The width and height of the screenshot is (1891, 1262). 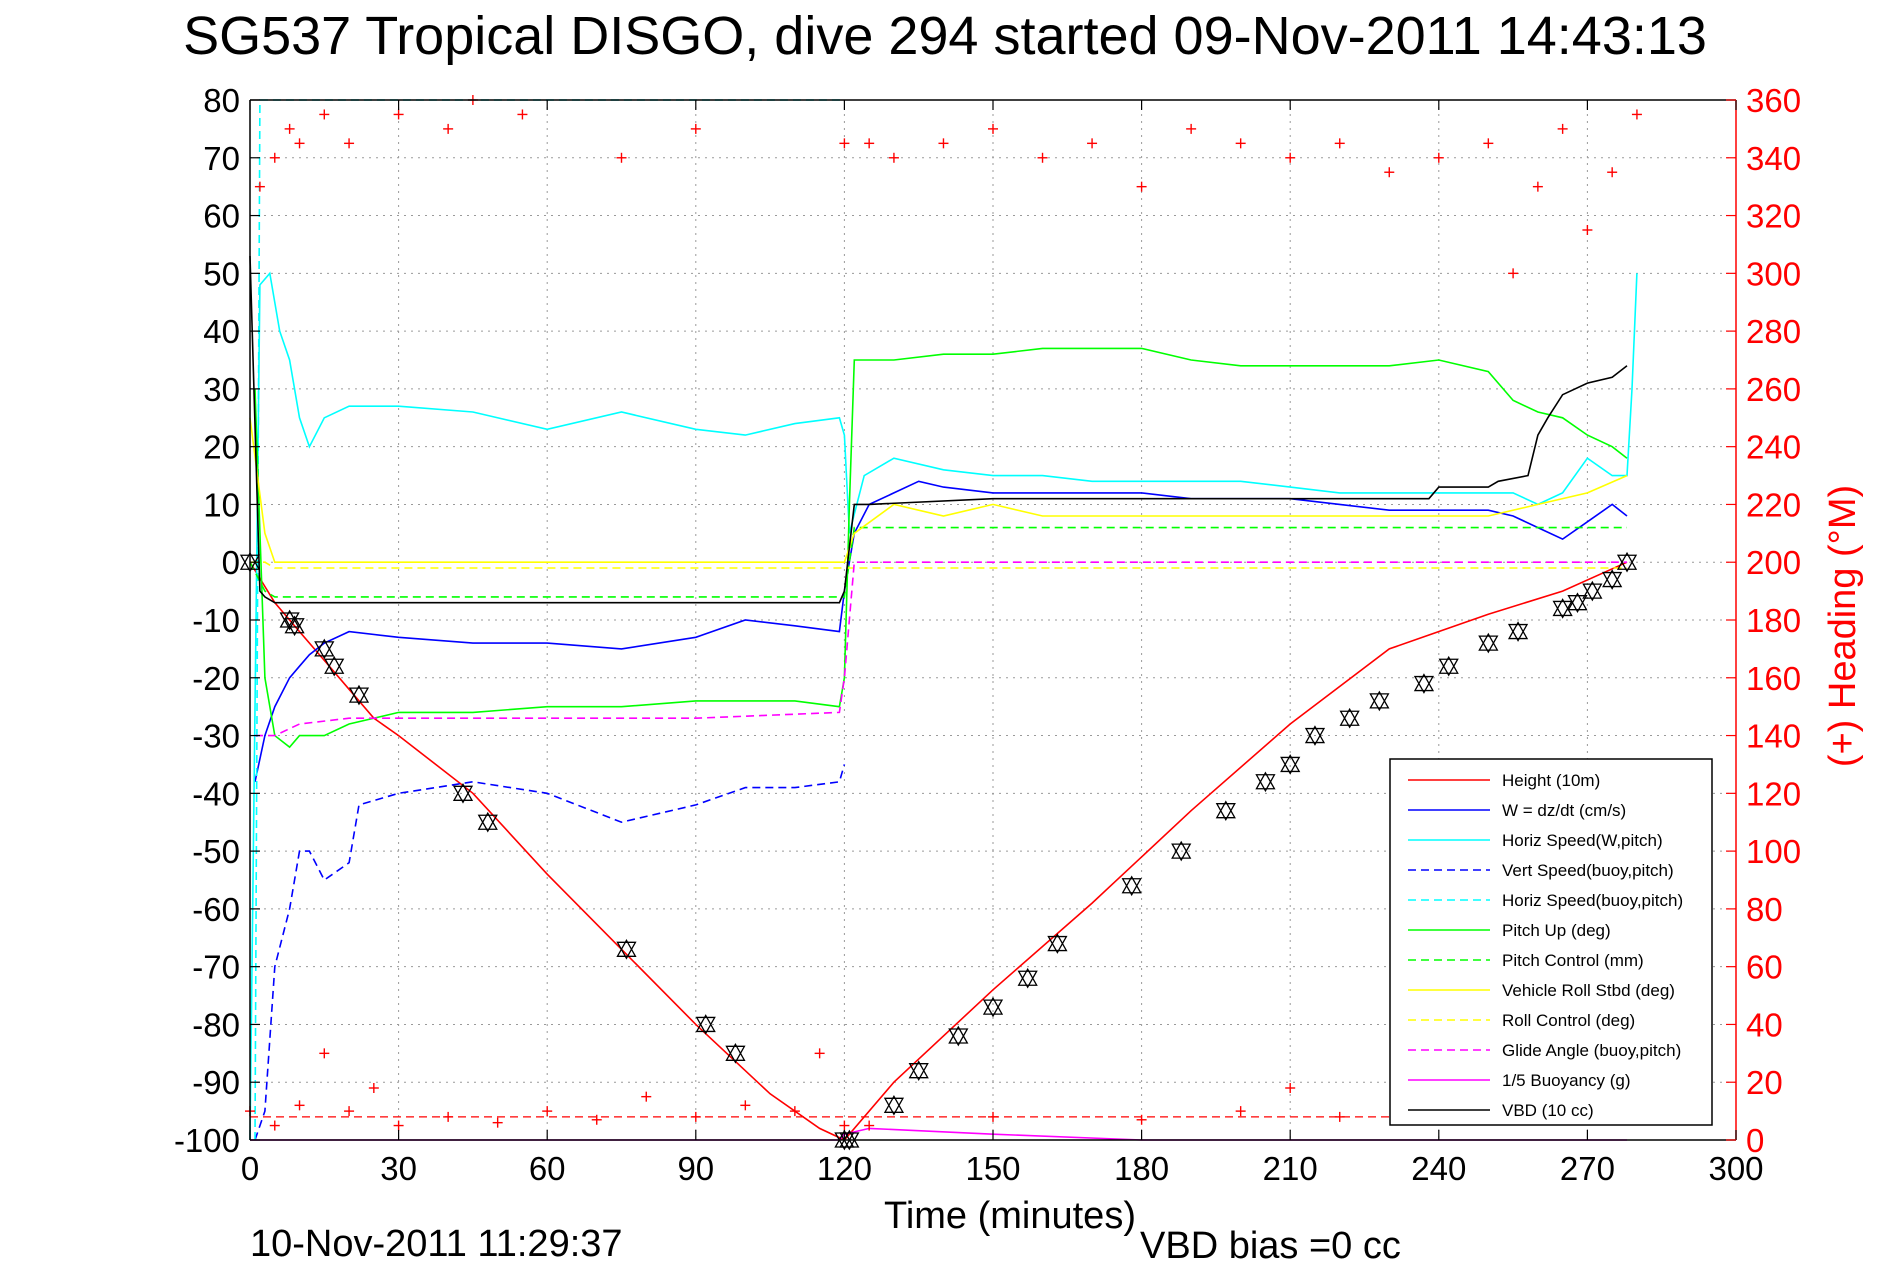 I want to click on legend-label-pitch_control: Pitch Control (mm), so click(x=1573, y=960).